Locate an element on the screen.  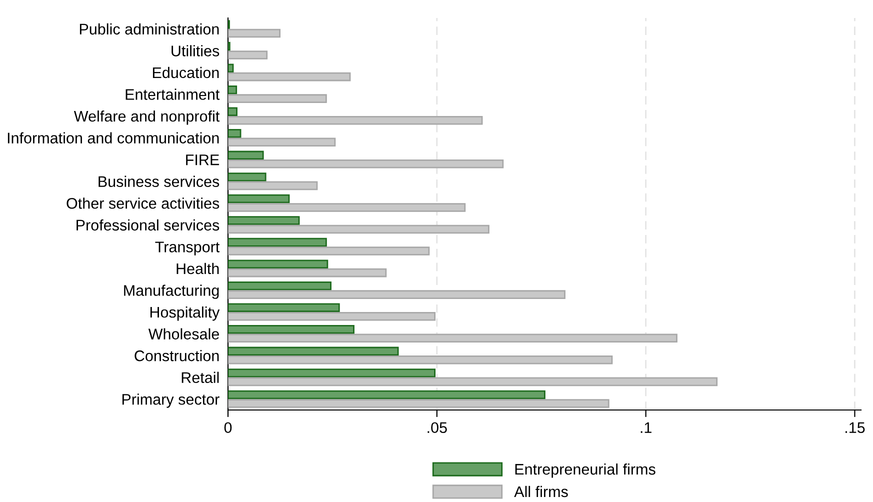
y-tick-label: Entertainment is located at coordinates (173, 94).